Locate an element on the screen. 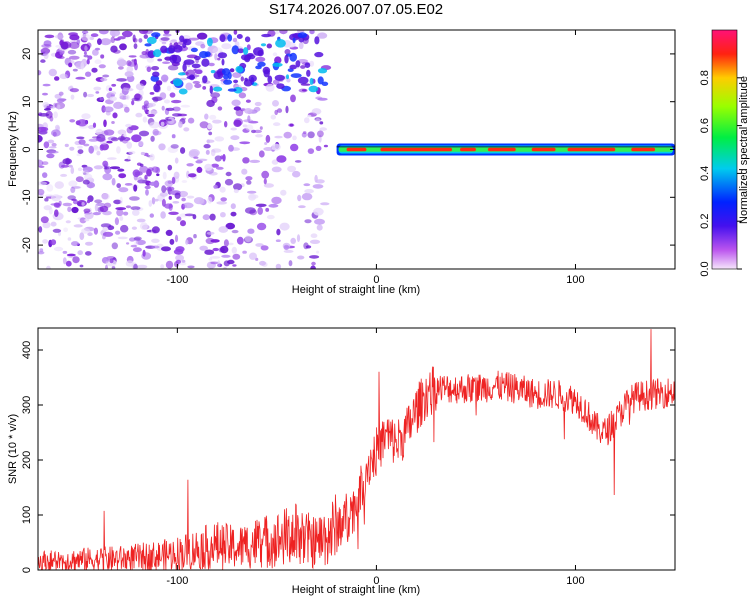 This screenshot has height=600, width=750. spectrogram-ytick-label: 10 is located at coordinates (27, 102).